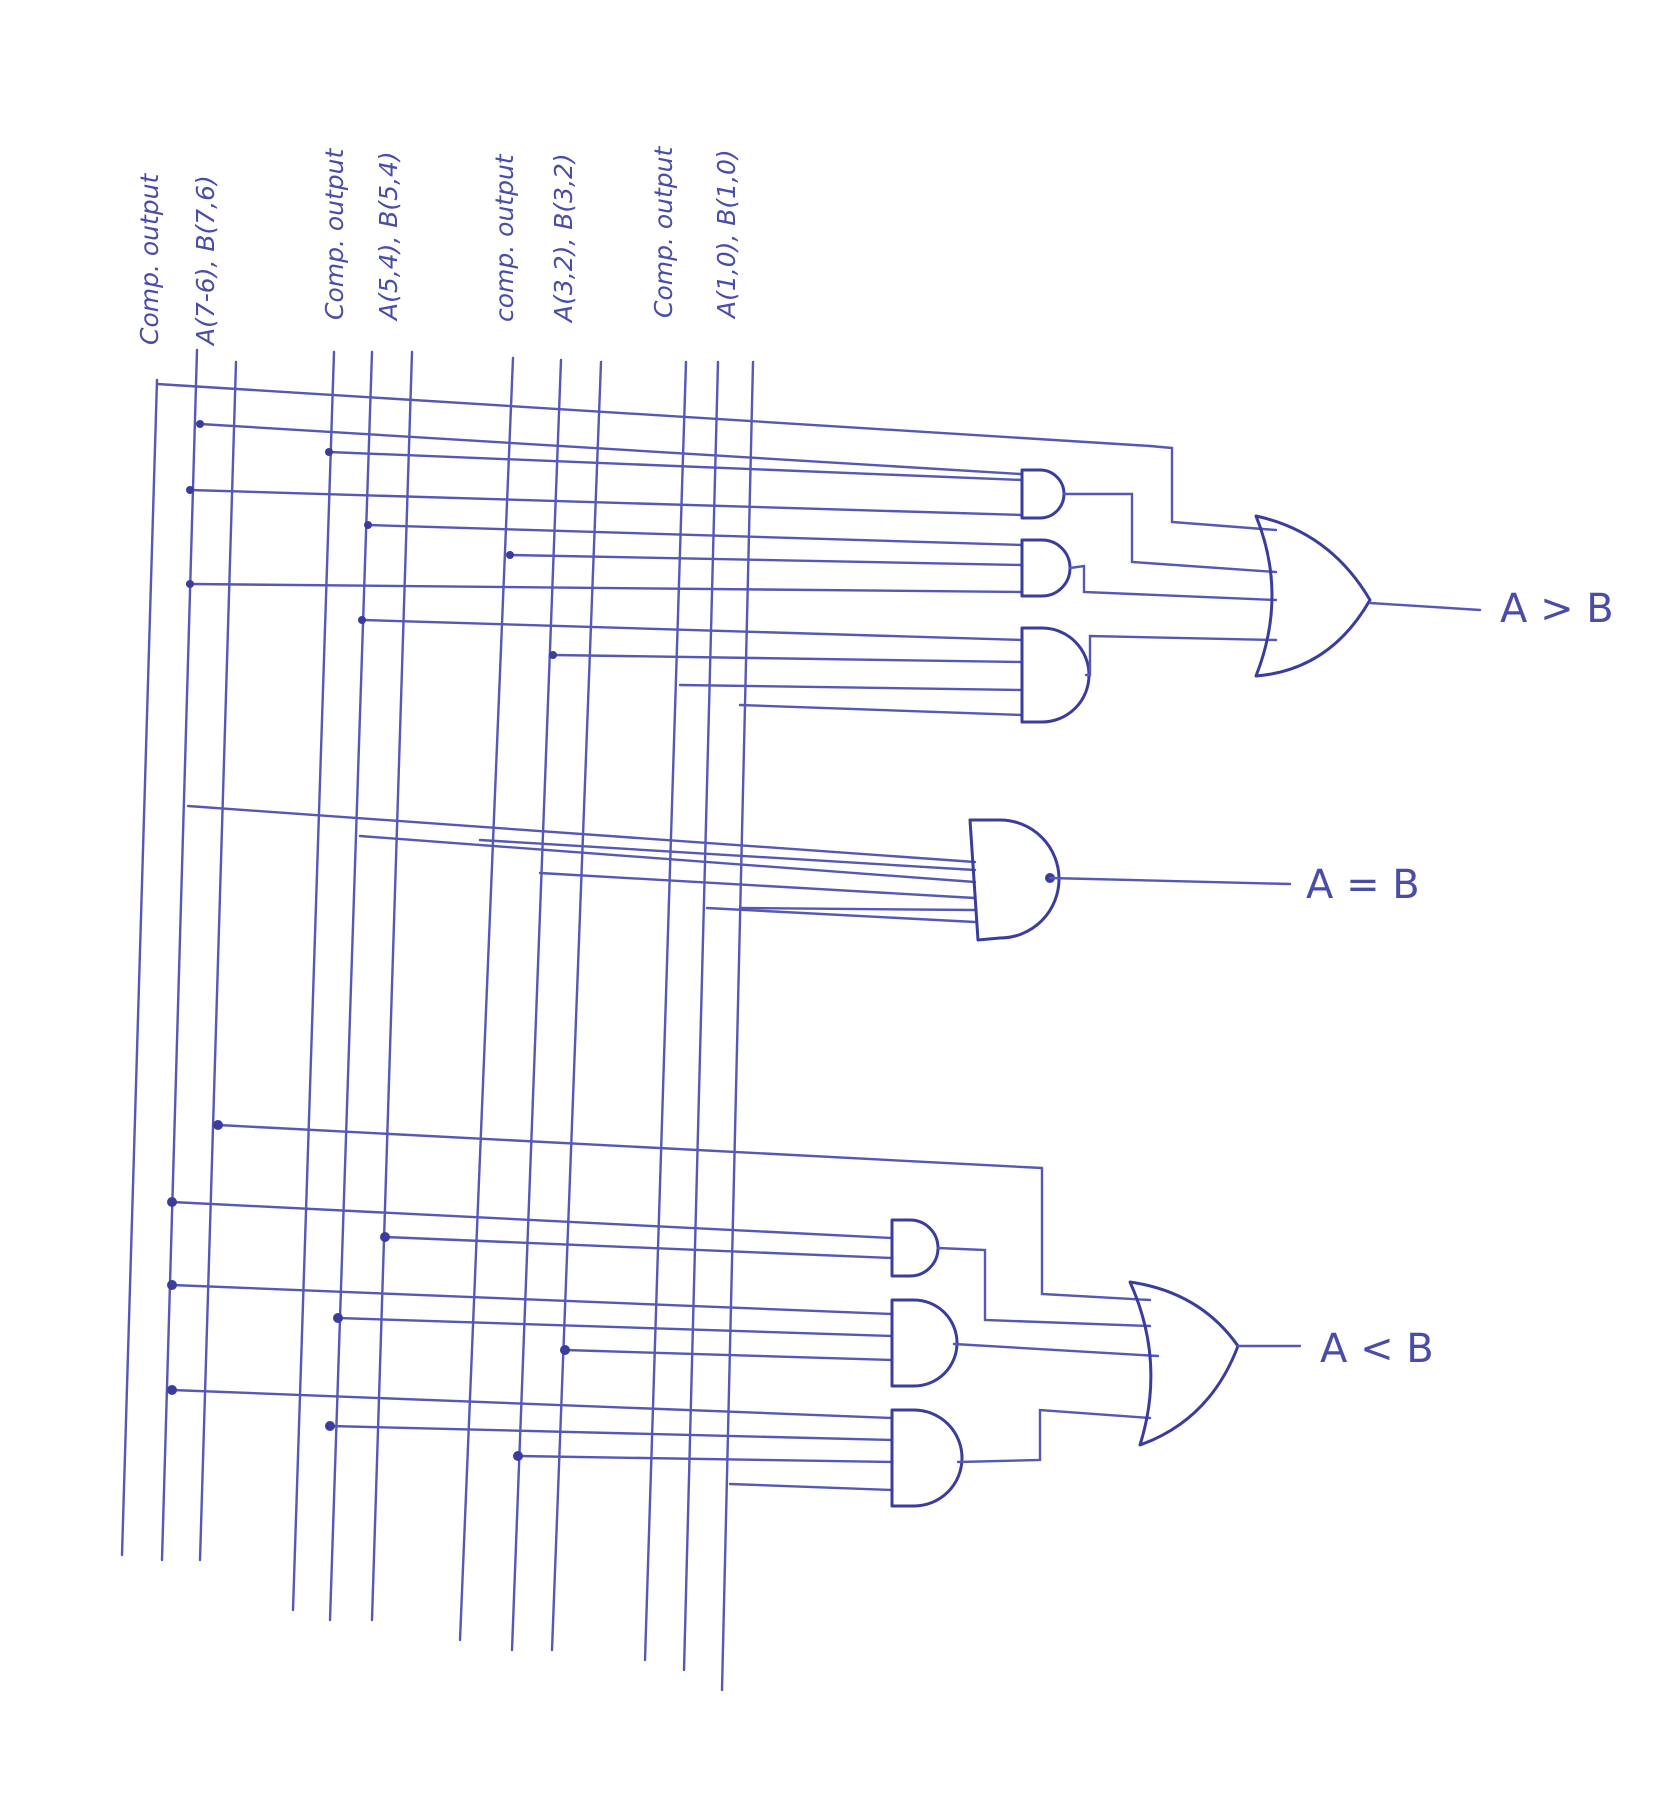 The width and height of the screenshot is (1654, 1805). Describe the element at coordinates (1557, 609) in the screenshot. I see `output-label-greater: A > B` at that location.